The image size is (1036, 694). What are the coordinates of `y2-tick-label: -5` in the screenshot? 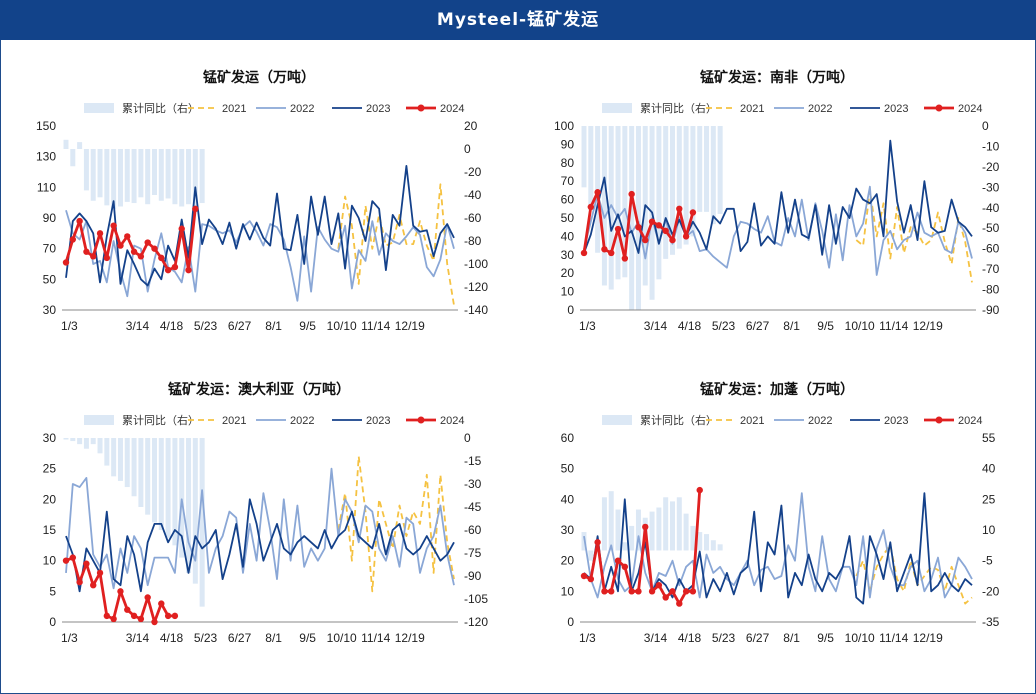 It's located at (987, 561).